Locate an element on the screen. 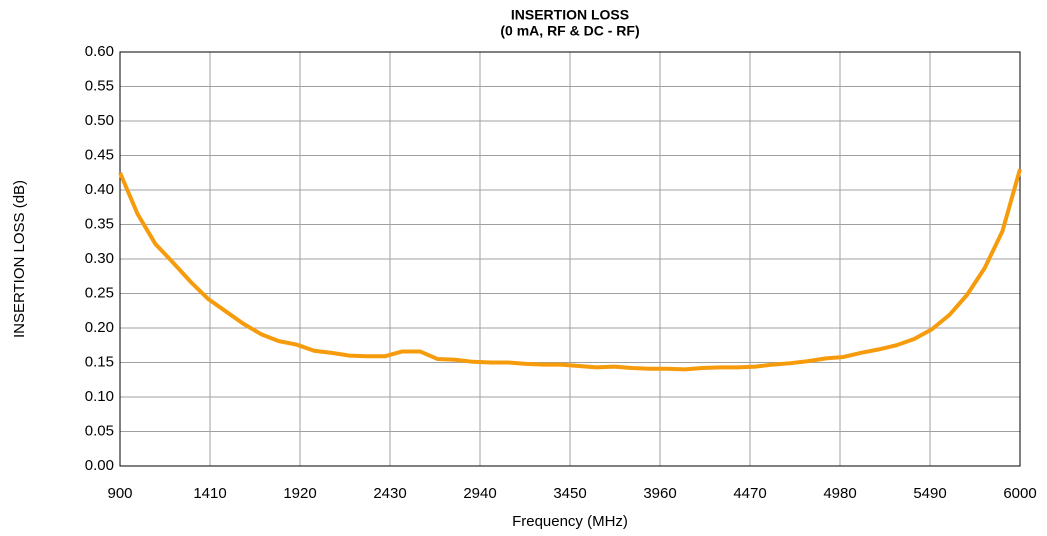 The width and height of the screenshot is (1047, 536). x-tick-label: 5490 is located at coordinates (929, 493).